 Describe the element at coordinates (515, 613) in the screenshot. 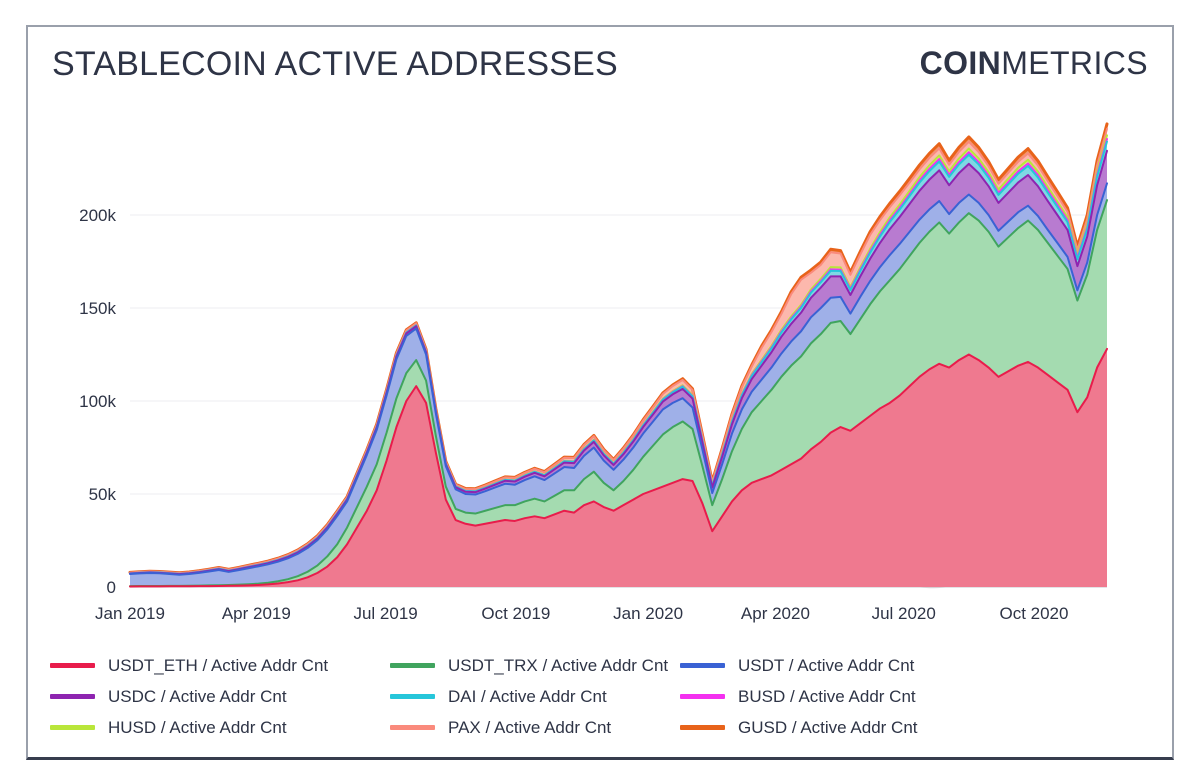

I see `x-axis-tick-label: Oct 2019` at that location.